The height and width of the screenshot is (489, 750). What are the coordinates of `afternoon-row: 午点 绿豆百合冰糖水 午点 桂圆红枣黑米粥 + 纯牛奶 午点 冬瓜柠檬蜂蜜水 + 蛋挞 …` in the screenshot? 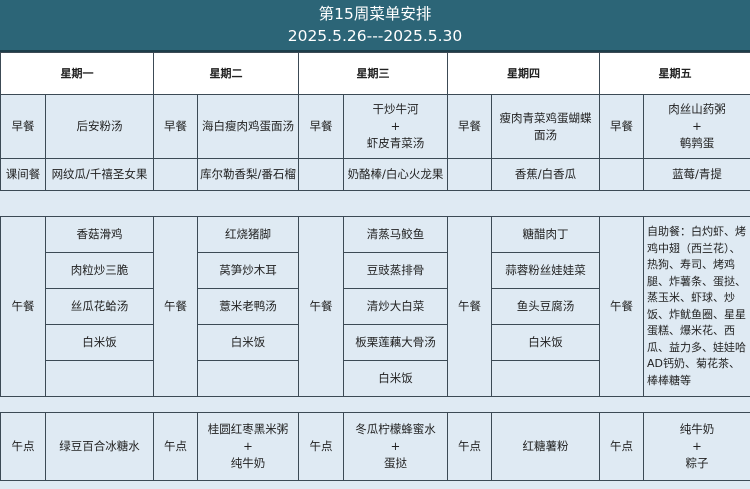 It's located at (375, 446).